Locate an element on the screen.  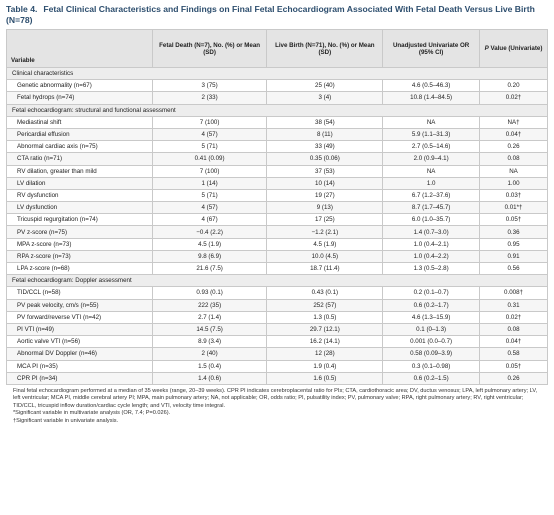
cell-p-value: 0.56 is located at coordinates (513, 268).